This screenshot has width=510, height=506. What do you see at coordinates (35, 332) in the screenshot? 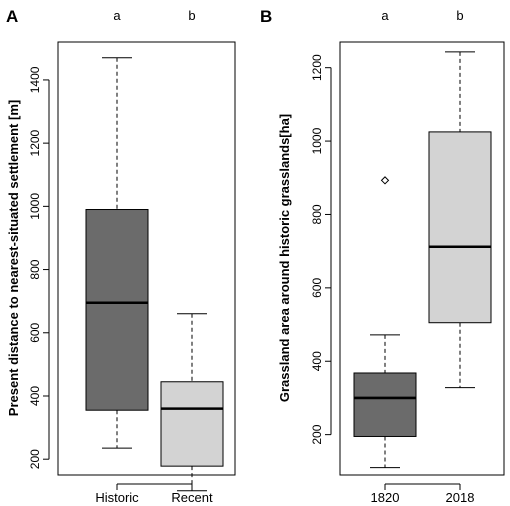
I see `panel-a-y-tick-label: 600` at bounding box center [35, 332].